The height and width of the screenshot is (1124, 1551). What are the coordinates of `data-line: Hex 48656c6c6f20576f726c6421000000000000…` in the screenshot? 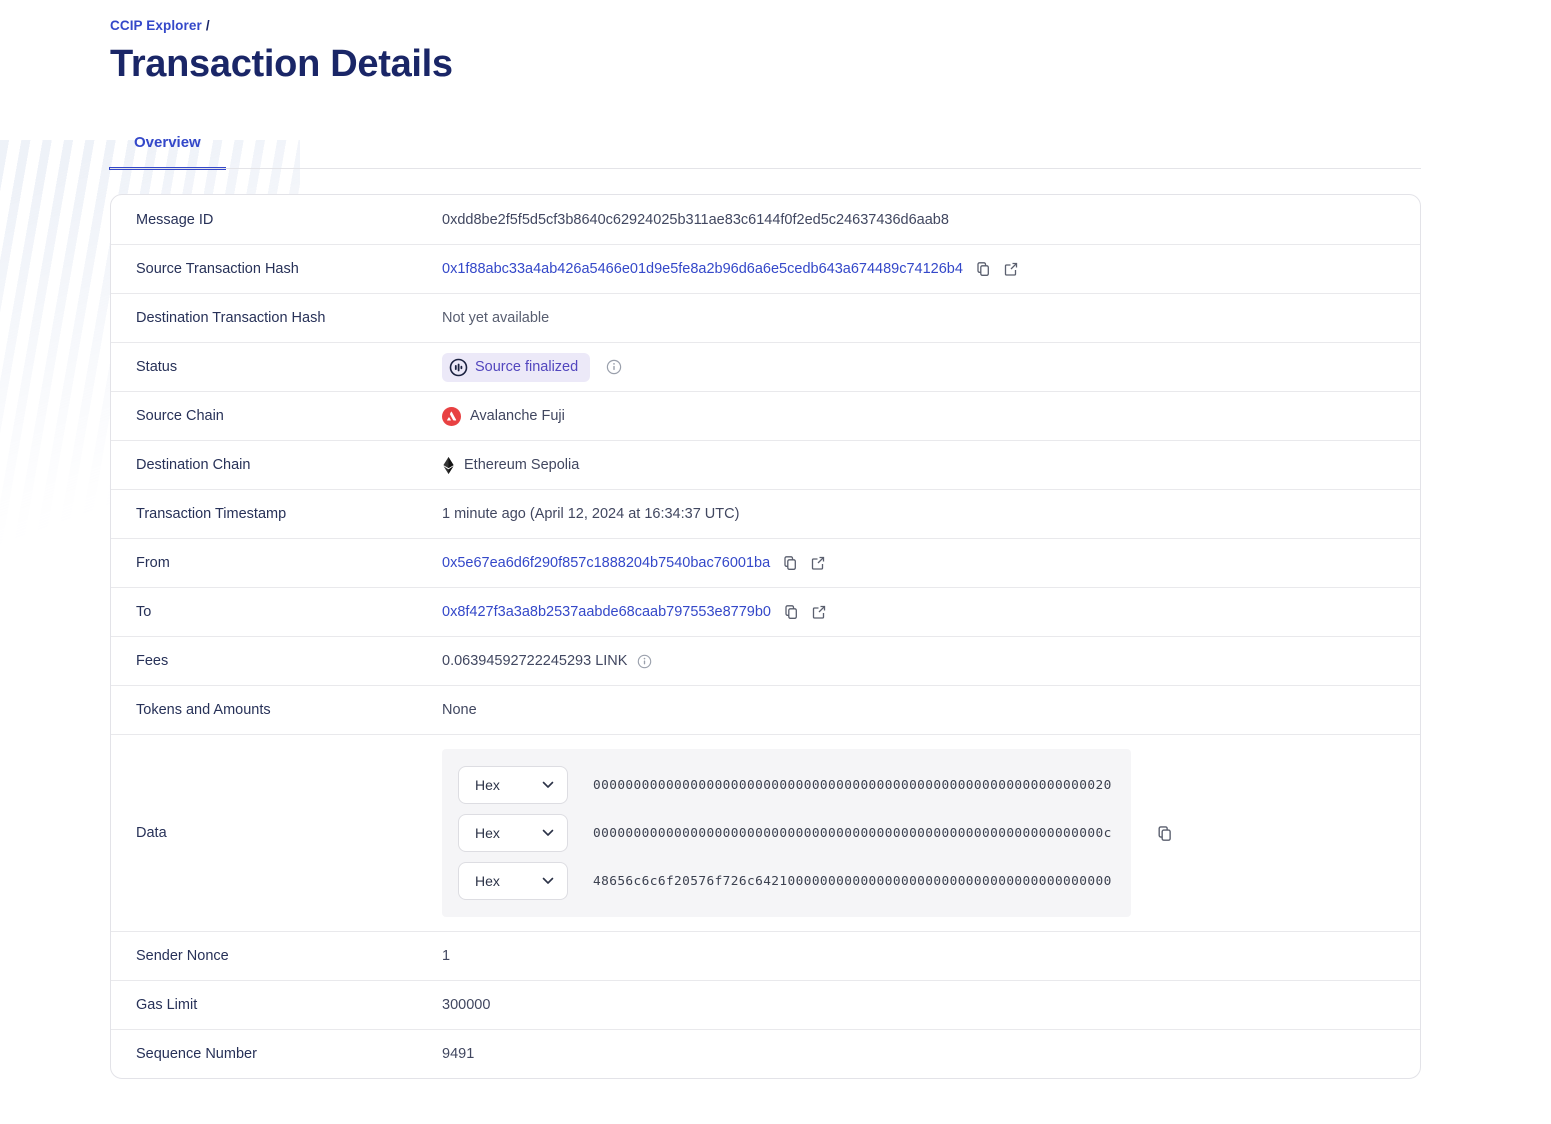 It's located at (786, 881).